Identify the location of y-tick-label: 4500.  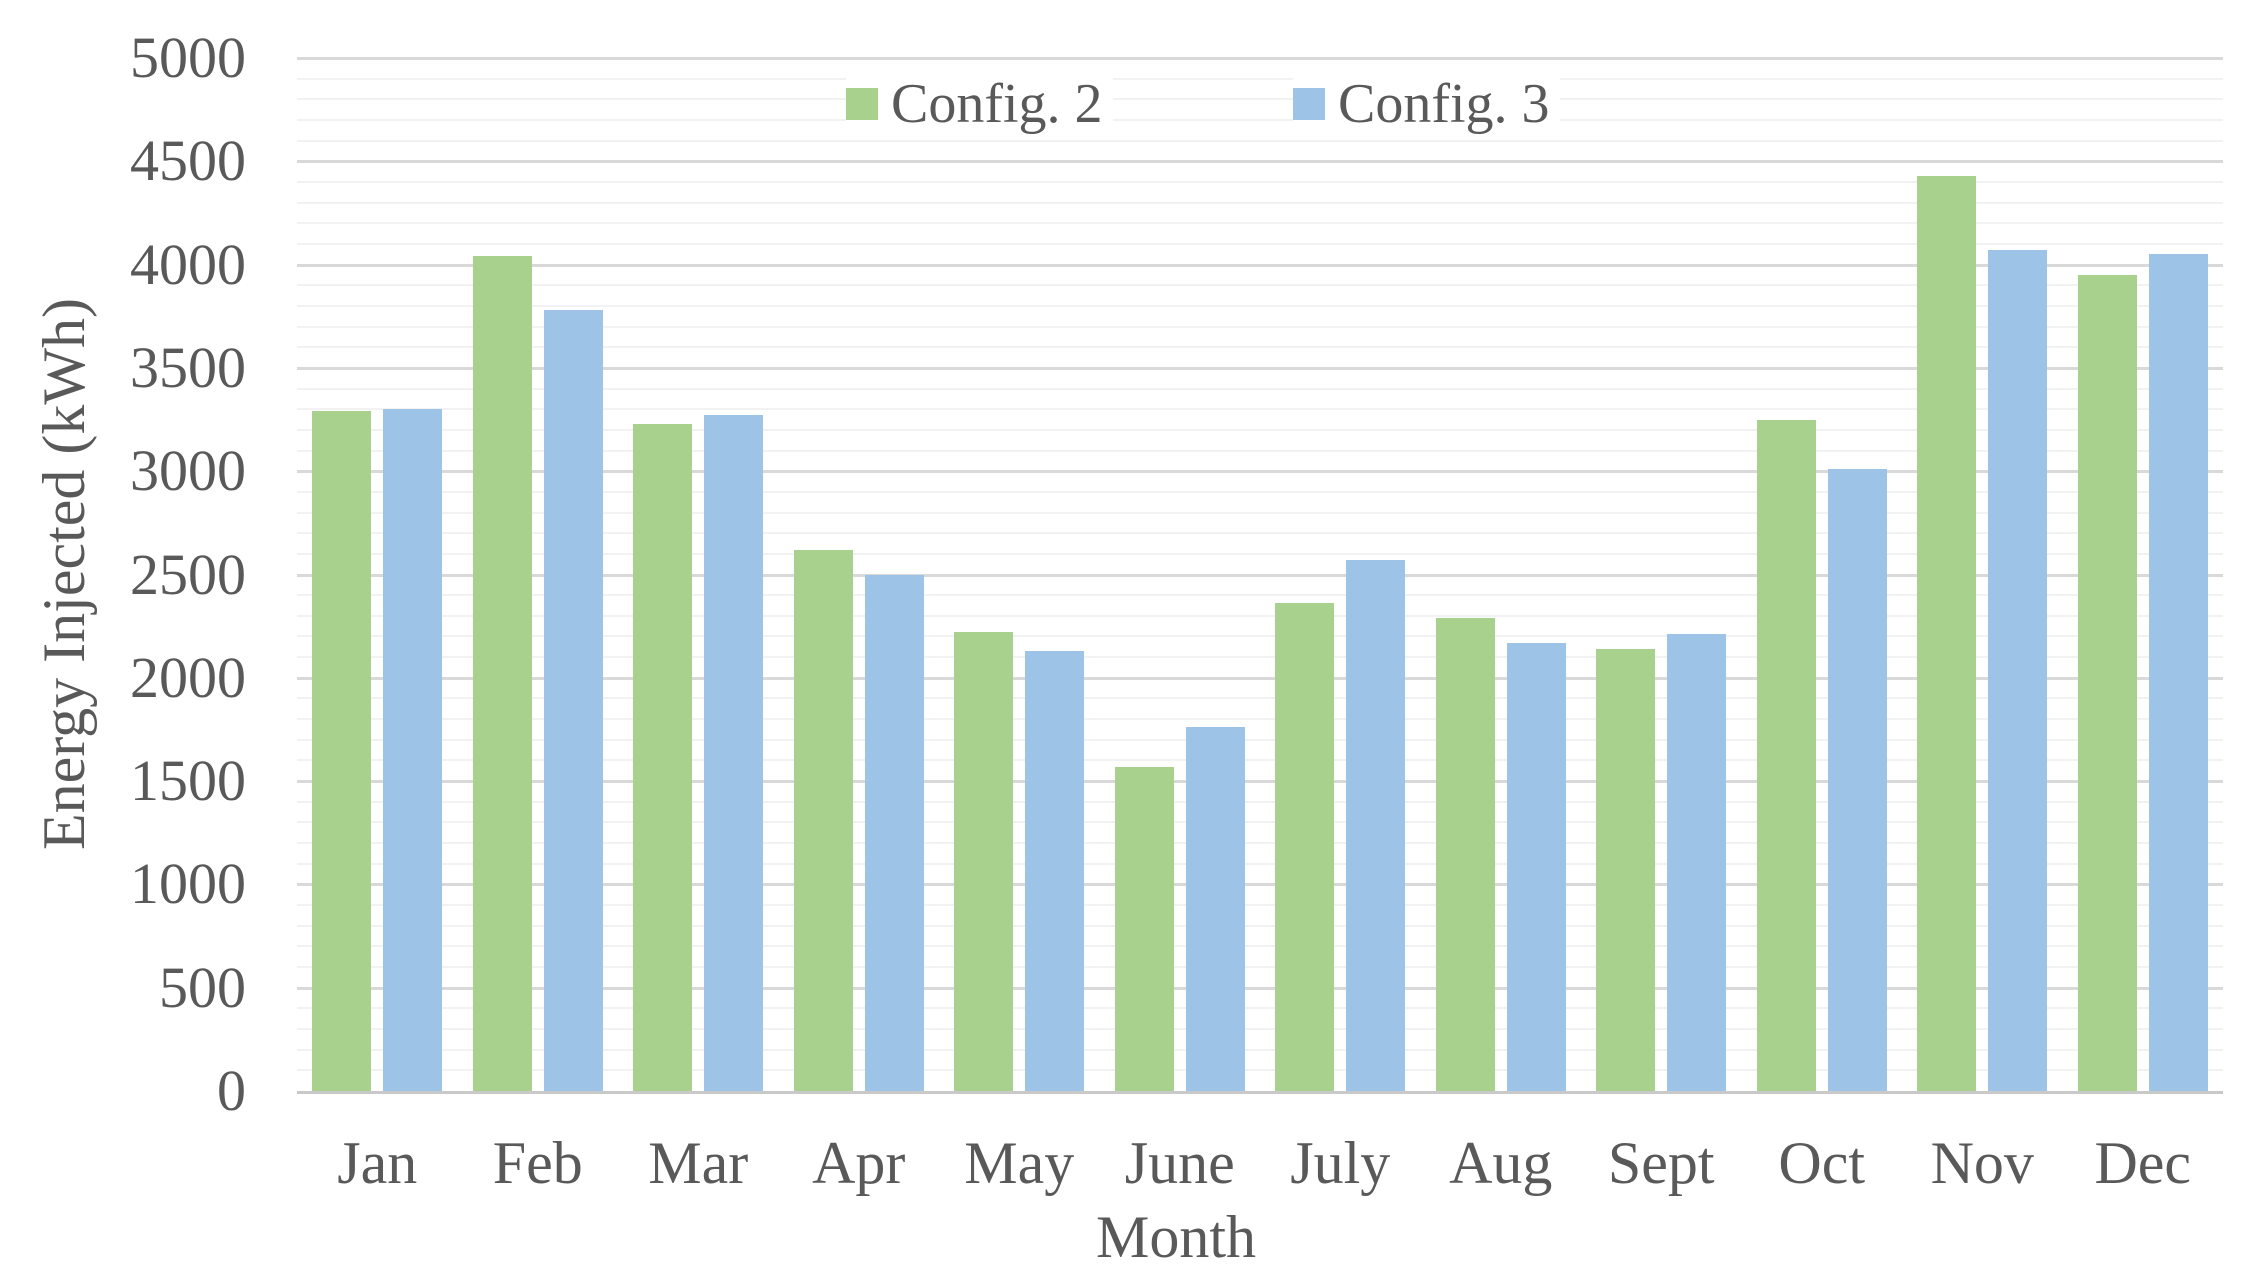
(188, 161).